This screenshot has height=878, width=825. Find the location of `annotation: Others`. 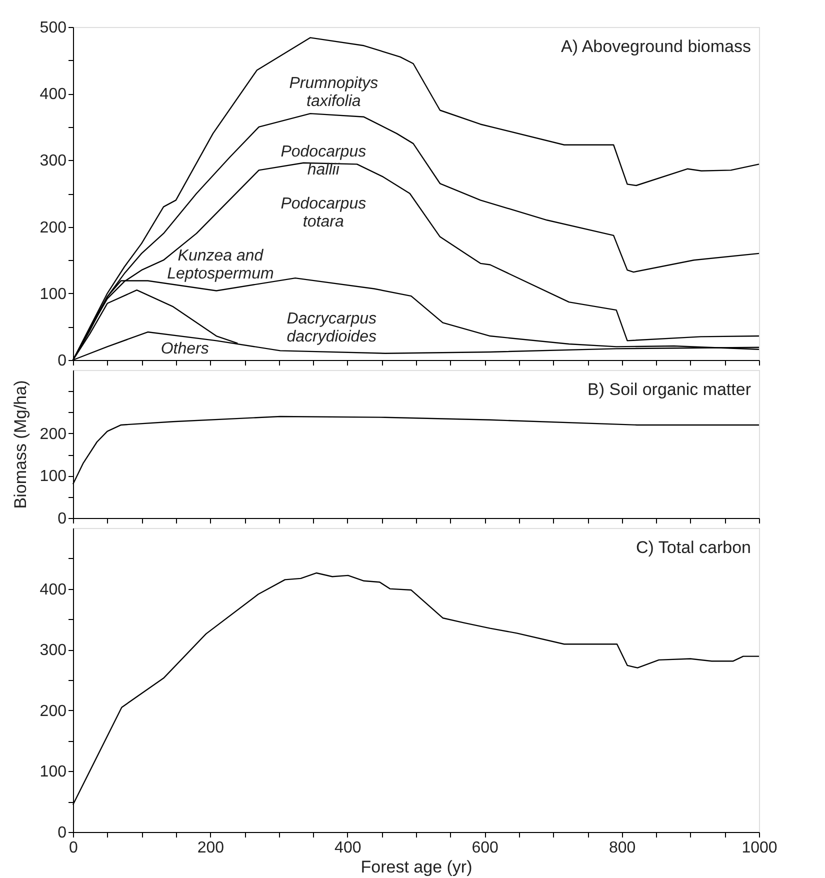

annotation: Others is located at coordinates (184, 349).